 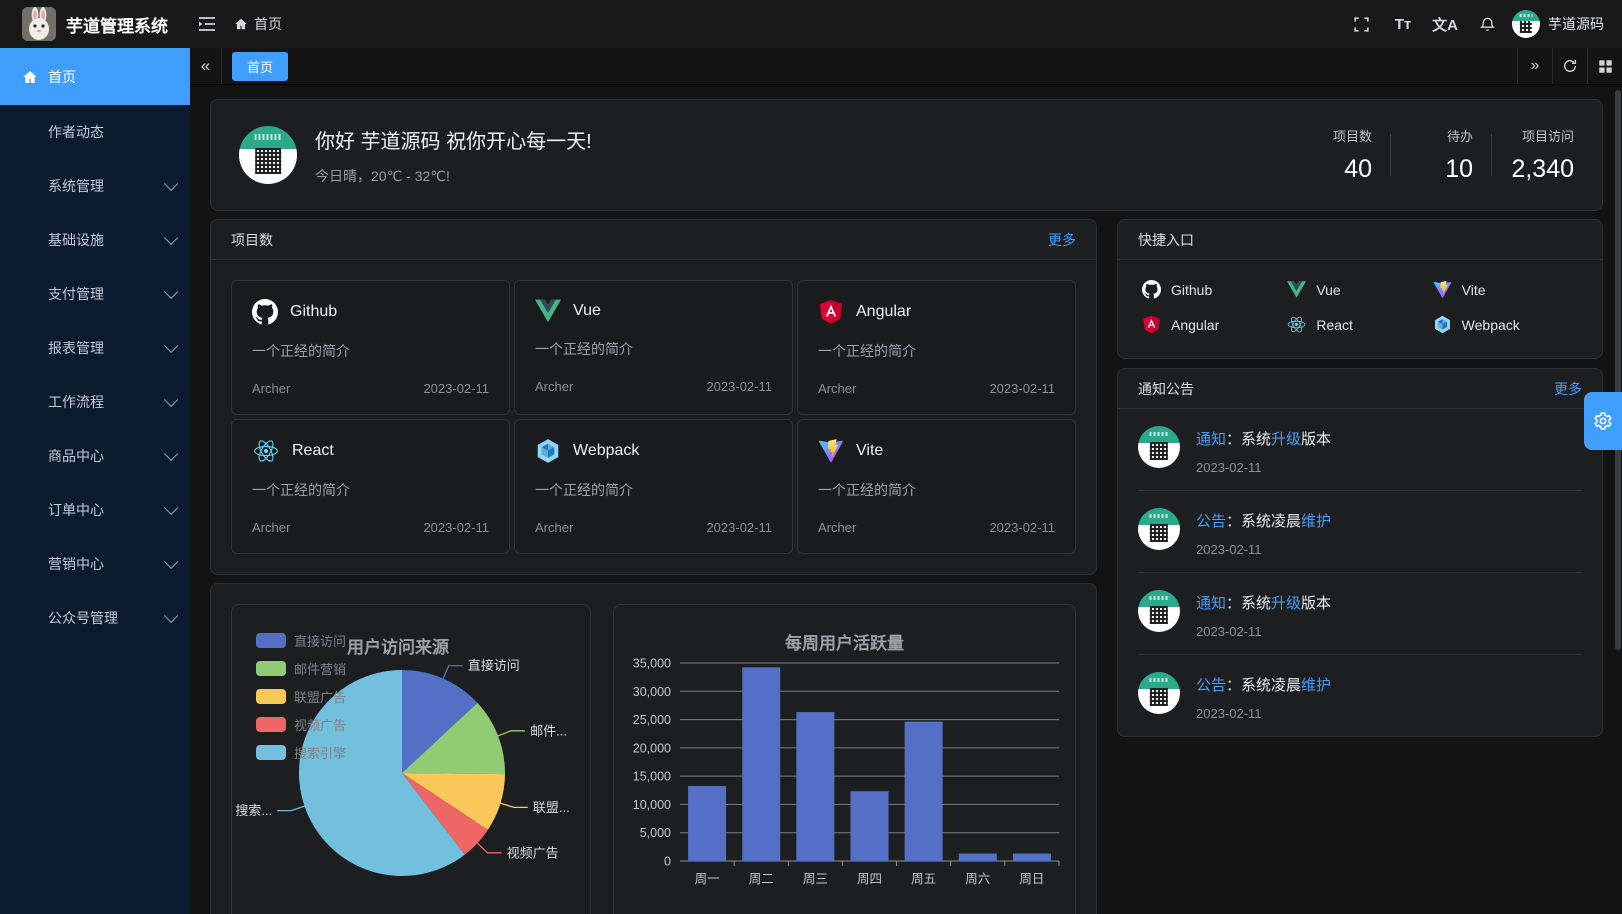 What do you see at coordinates (652, 664) in the screenshot?
I see `y-tick-label: 35,000` at bounding box center [652, 664].